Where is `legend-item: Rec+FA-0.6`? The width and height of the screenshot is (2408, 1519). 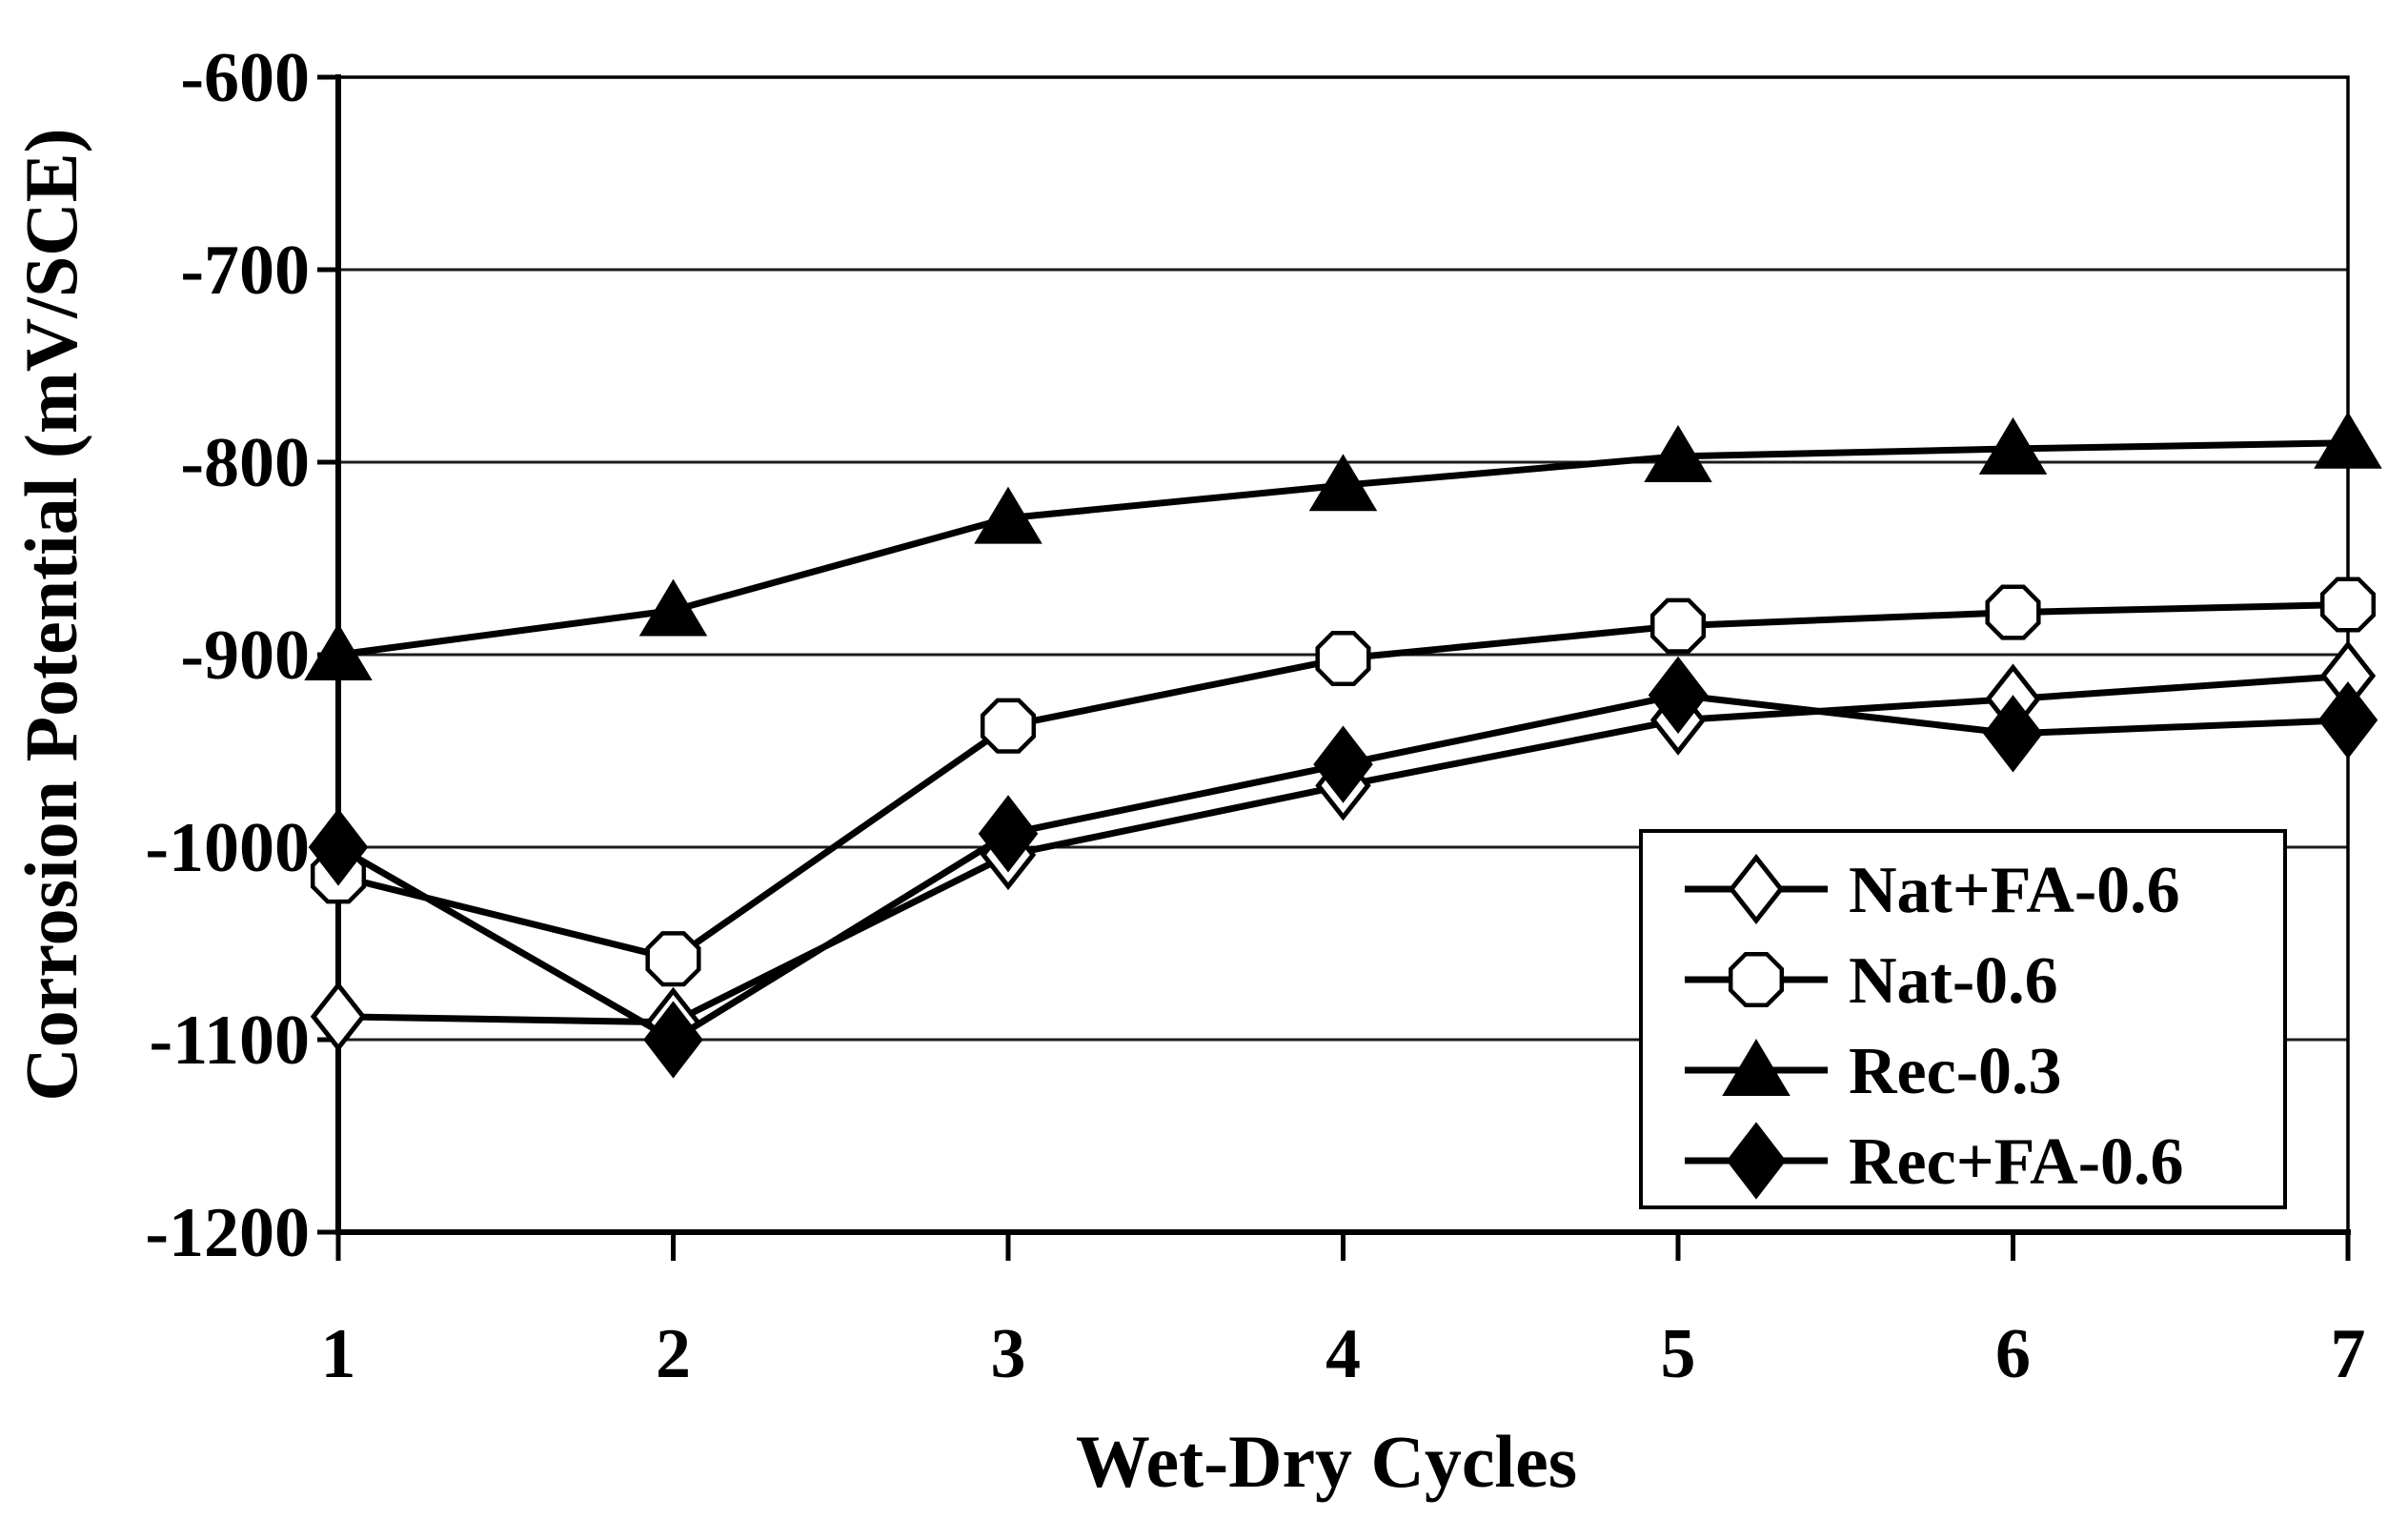 legend-item: Rec+FA-0.6 is located at coordinates (1935, 1161).